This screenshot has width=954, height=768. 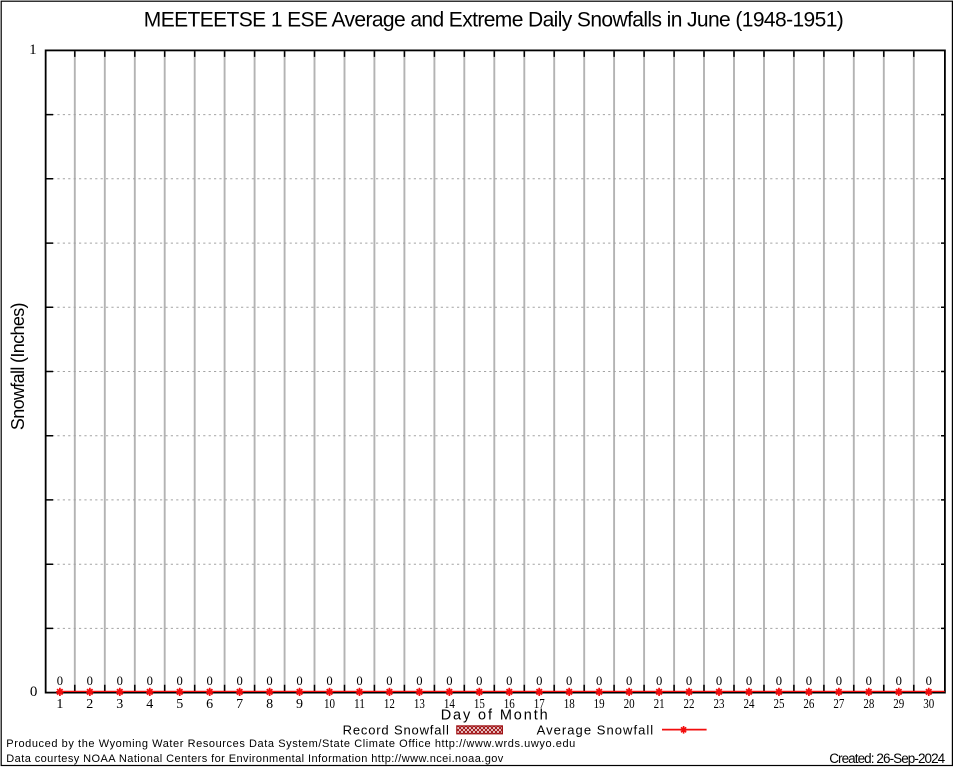 I want to click on svg-text: 25, so click(x=778, y=704).